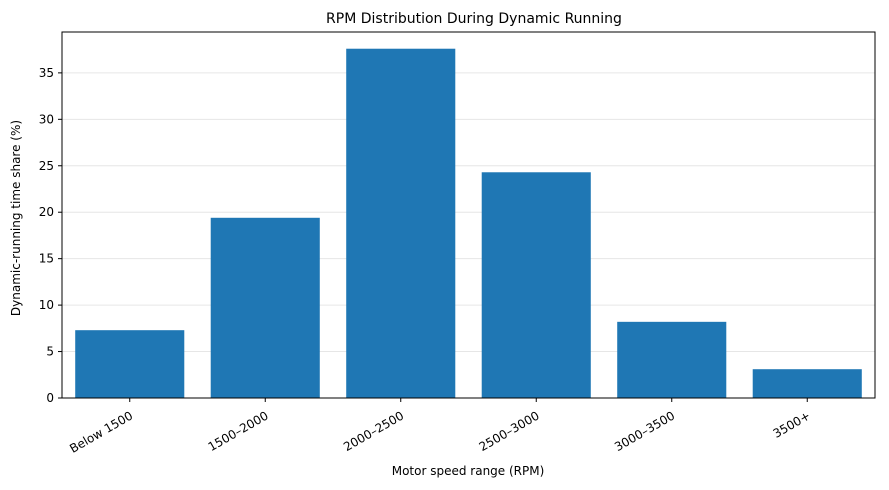 This screenshot has height=490, width=889. Describe the element at coordinates (46, 259) in the screenshot. I see `y-tick-label: 15` at that location.